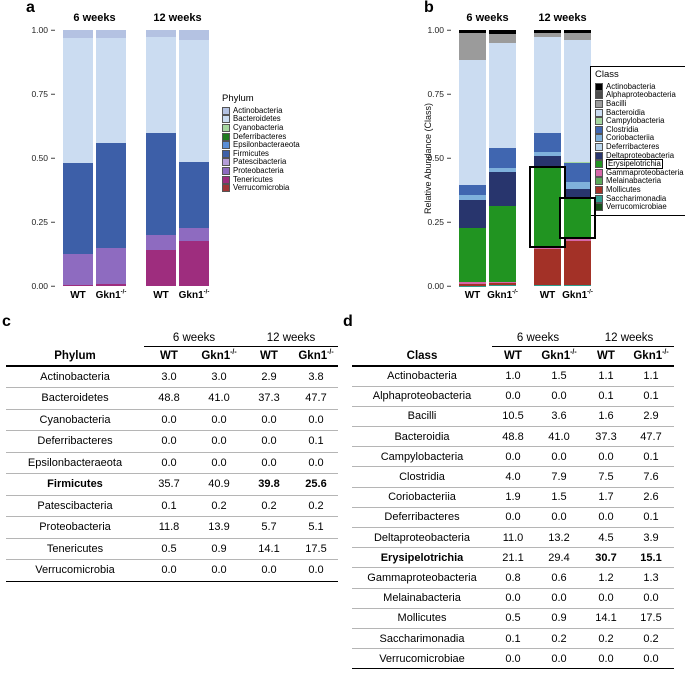  Describe the element at coordinates (606, 558) in the screenshot. I see `value-cell: 30.7` at that location.